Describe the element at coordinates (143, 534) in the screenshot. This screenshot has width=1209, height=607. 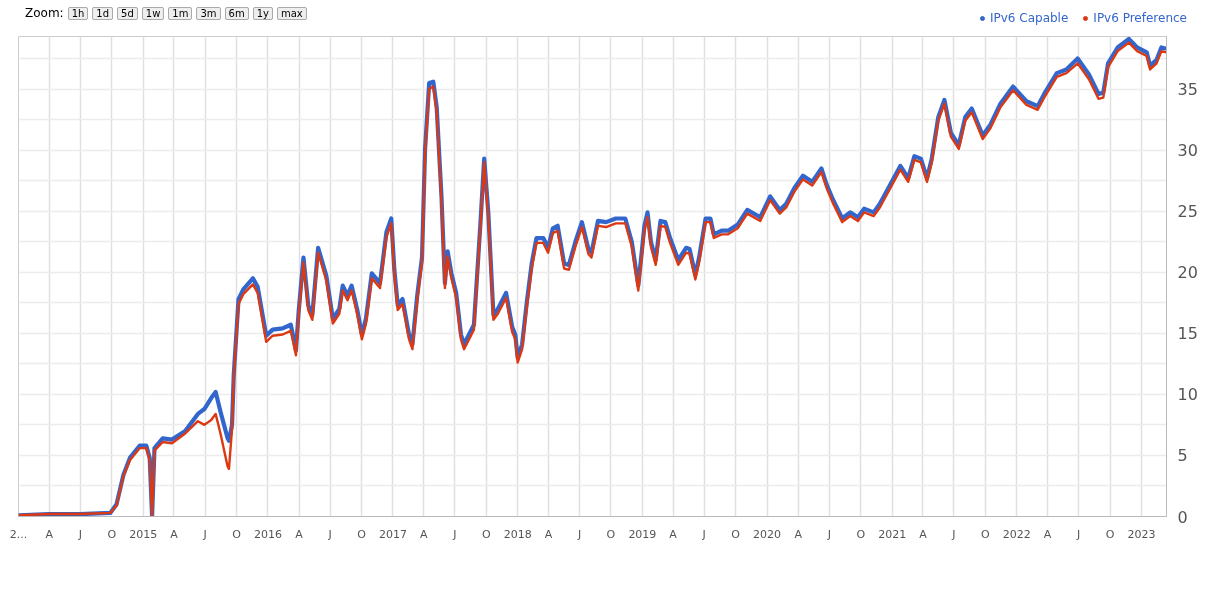
I see `x-tick-label: 2015` at that location.